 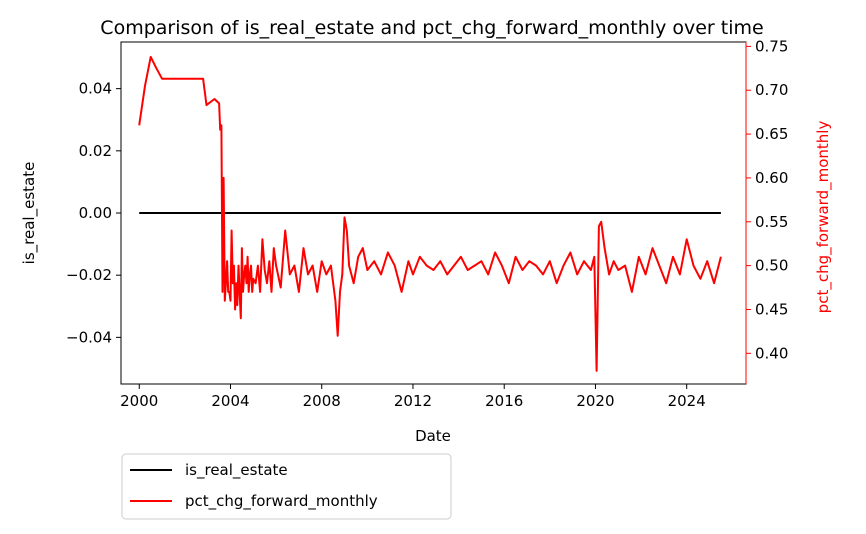 What do you see at coordinates (413, 401) in the screenshot?
I see `x-tick-label: 2012` at bounding box center [413, 401].